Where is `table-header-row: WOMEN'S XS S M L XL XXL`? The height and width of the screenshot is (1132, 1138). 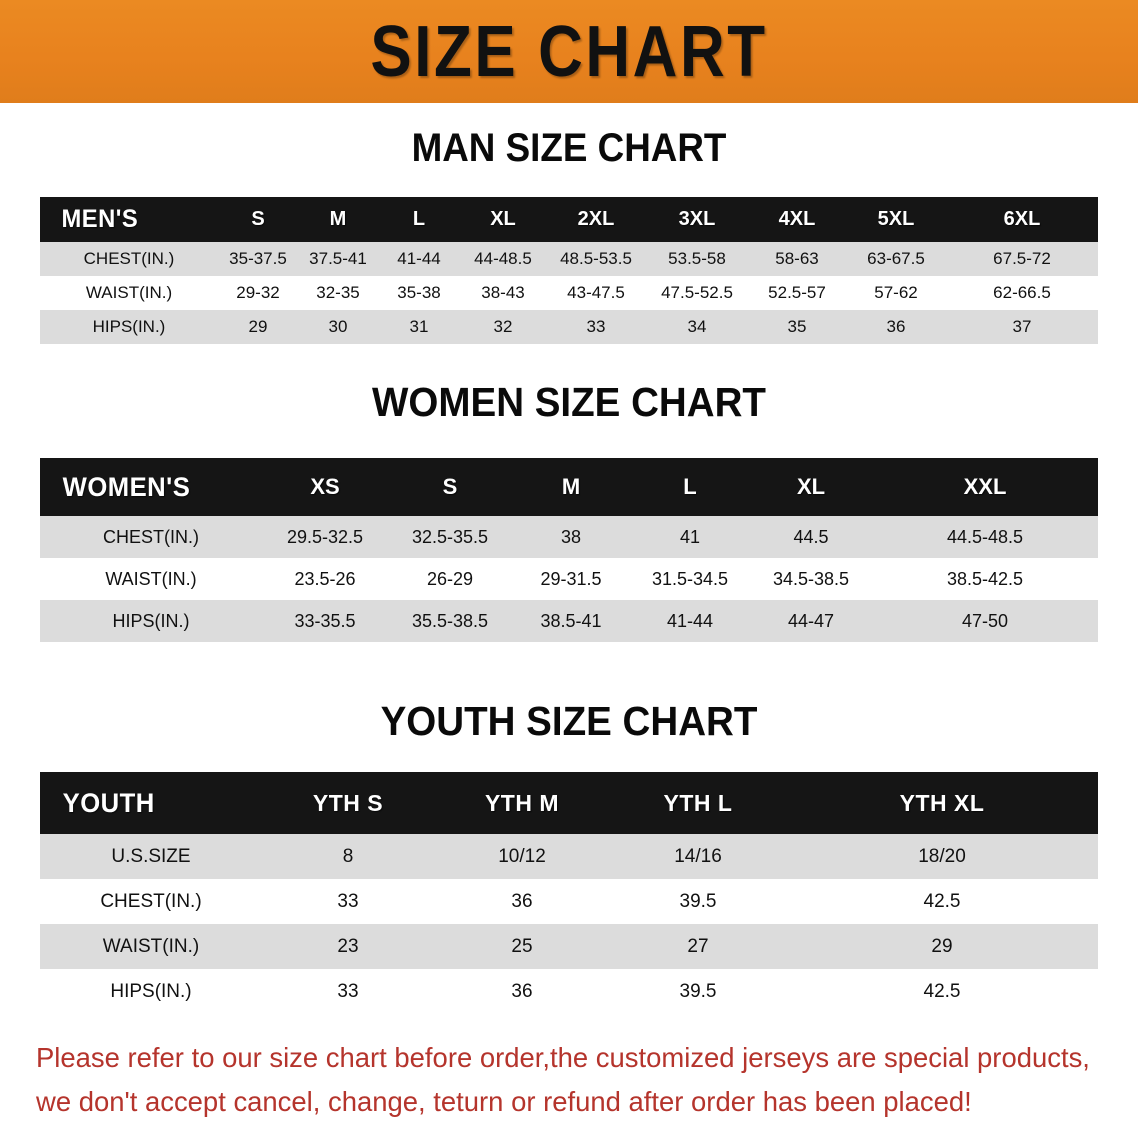
table-header-row: WOMEN'S XS S M L XL XXL is located at coordinates (569, 487).